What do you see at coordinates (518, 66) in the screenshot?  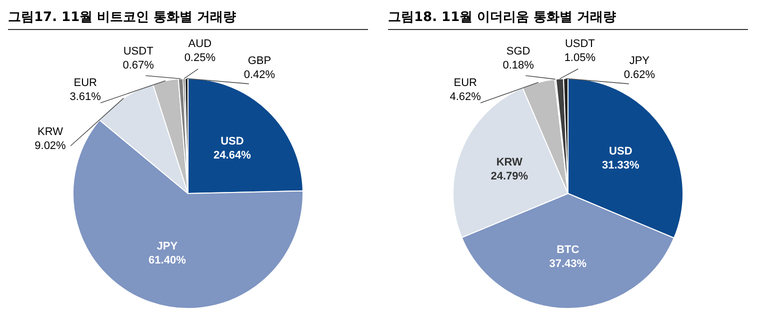 I see `data-label: 0.18%` at bounding box center [518, 66].